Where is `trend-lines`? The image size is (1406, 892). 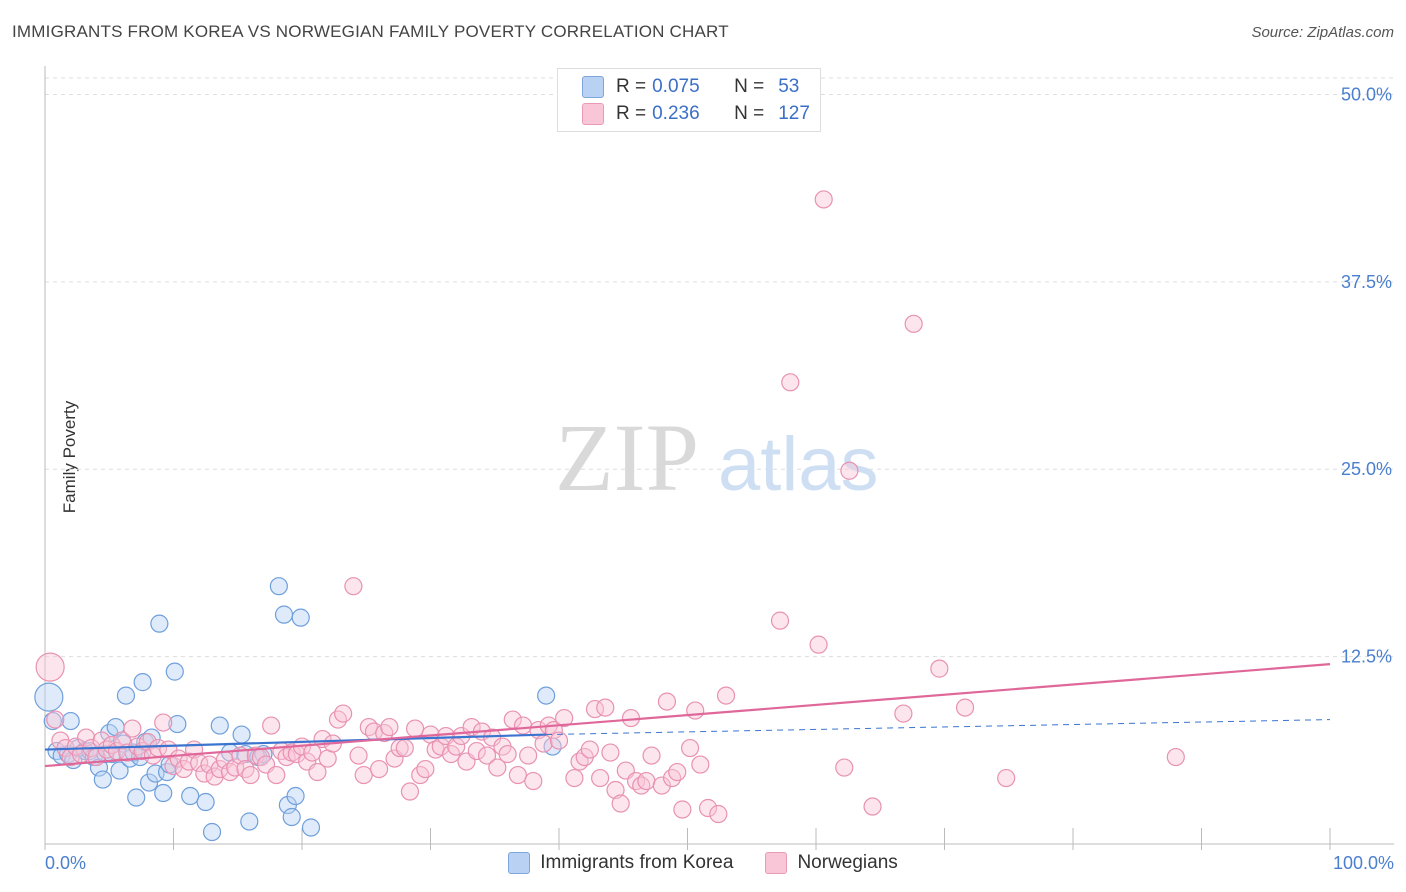
trend-lines is located at coordinates (687, 715).